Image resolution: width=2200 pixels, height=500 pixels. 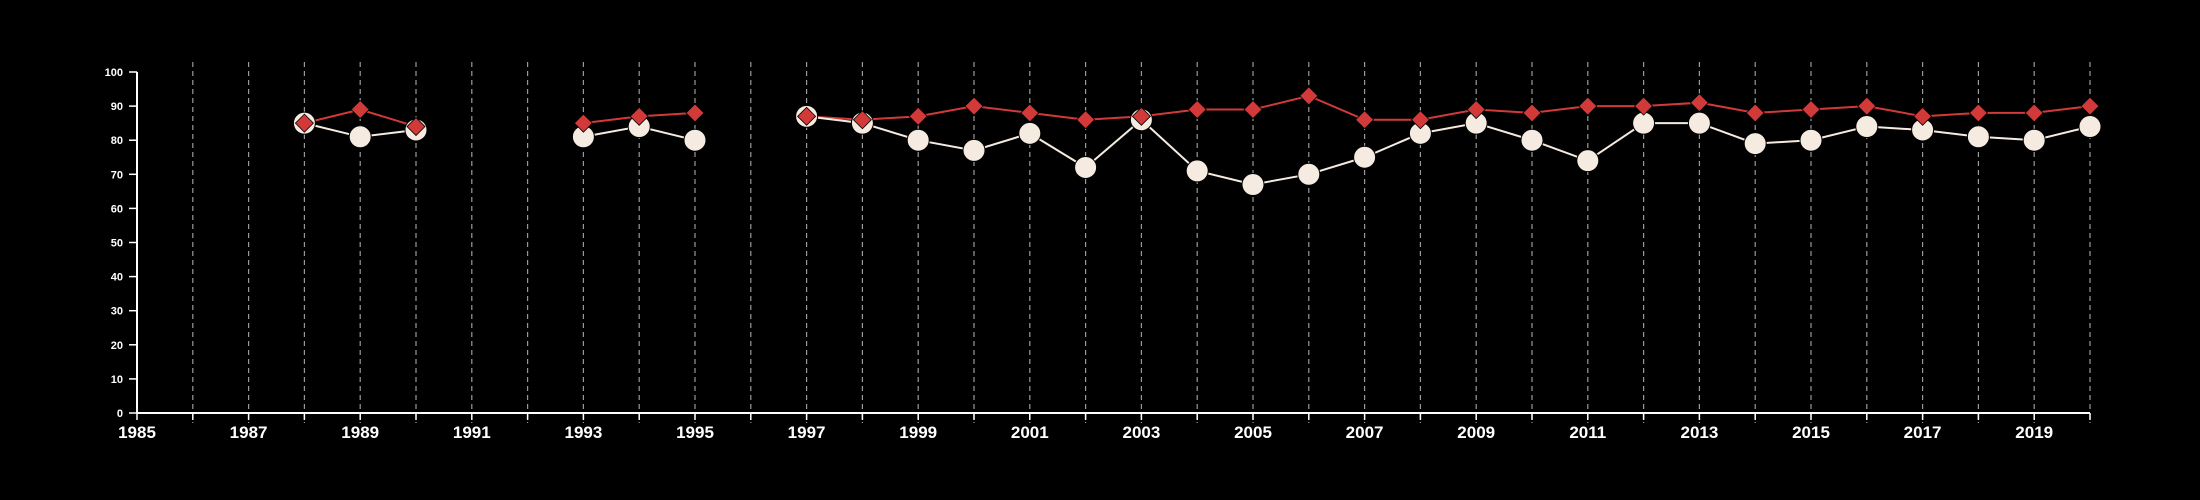 What do you see at coordinates (1309, 96) in the screenshot?
I see `diamond-marker-2006` at bounding box center [1309, 96].